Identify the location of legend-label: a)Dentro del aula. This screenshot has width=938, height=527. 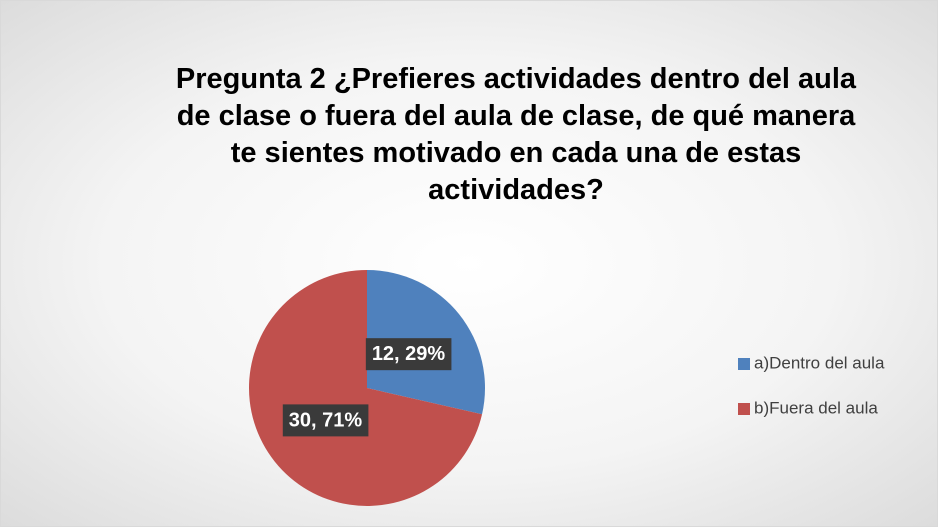
(819, 362).